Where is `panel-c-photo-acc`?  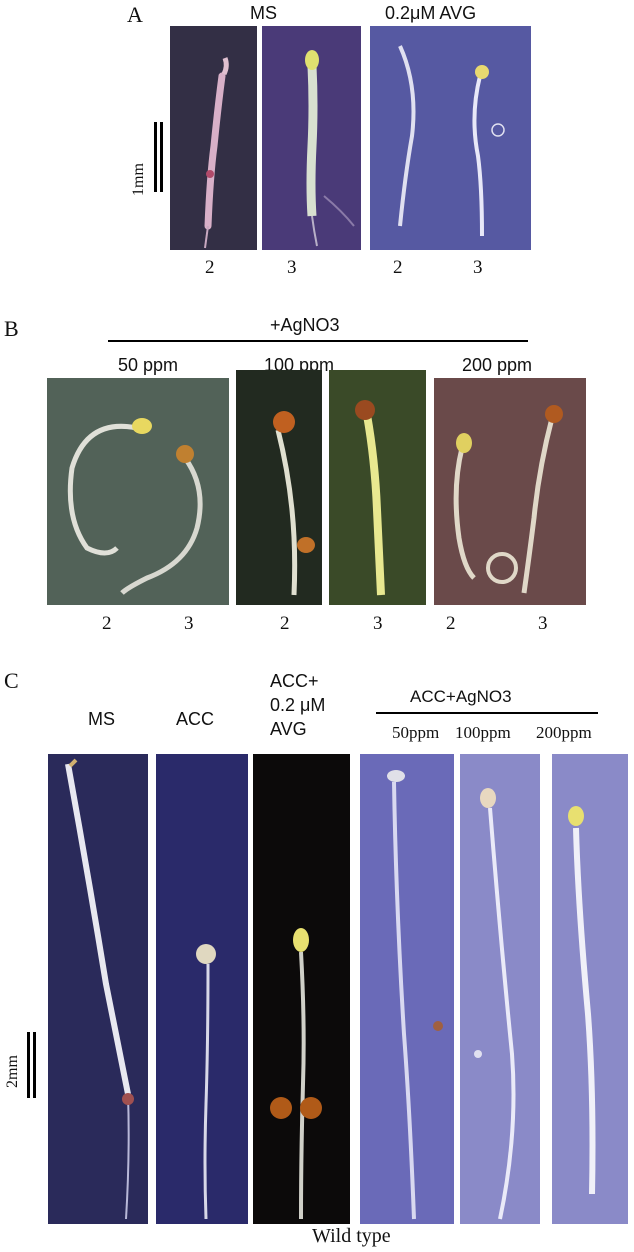
panel-c-photo-acc is located at coordinates (202, 989).